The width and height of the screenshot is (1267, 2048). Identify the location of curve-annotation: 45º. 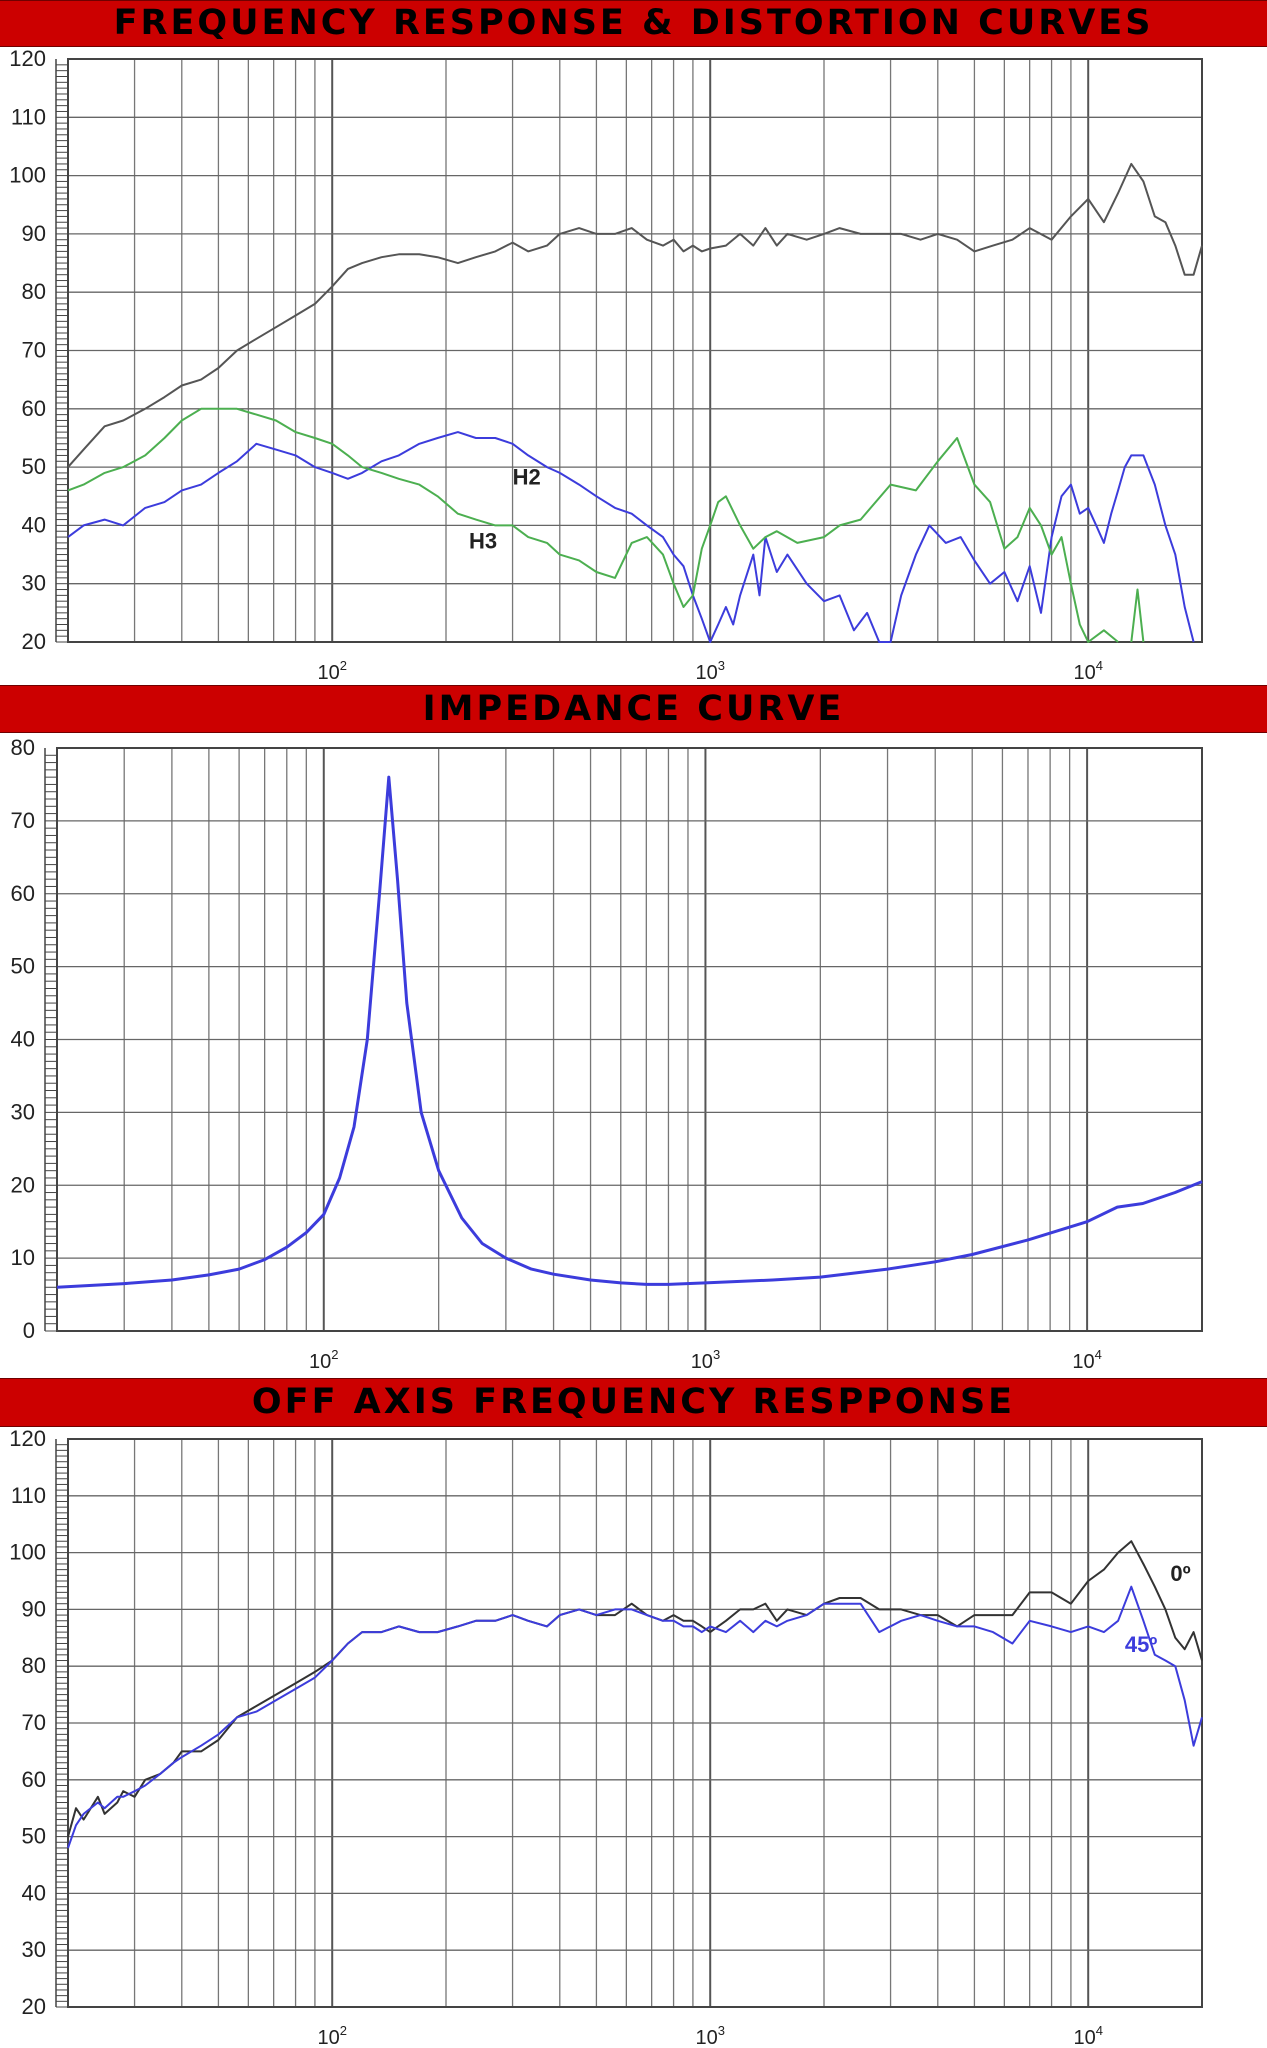
(1141, 1644).